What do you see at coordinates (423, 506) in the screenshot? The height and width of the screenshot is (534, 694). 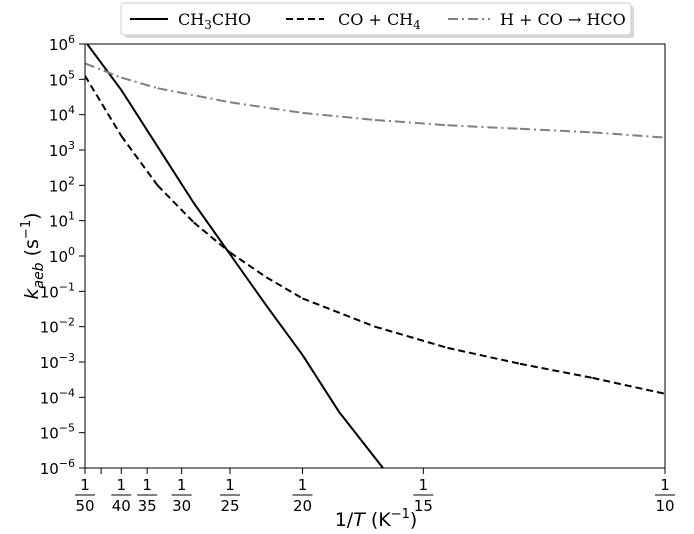 I see `x-tick-denominator: 15` at bounding box center [423, 506].